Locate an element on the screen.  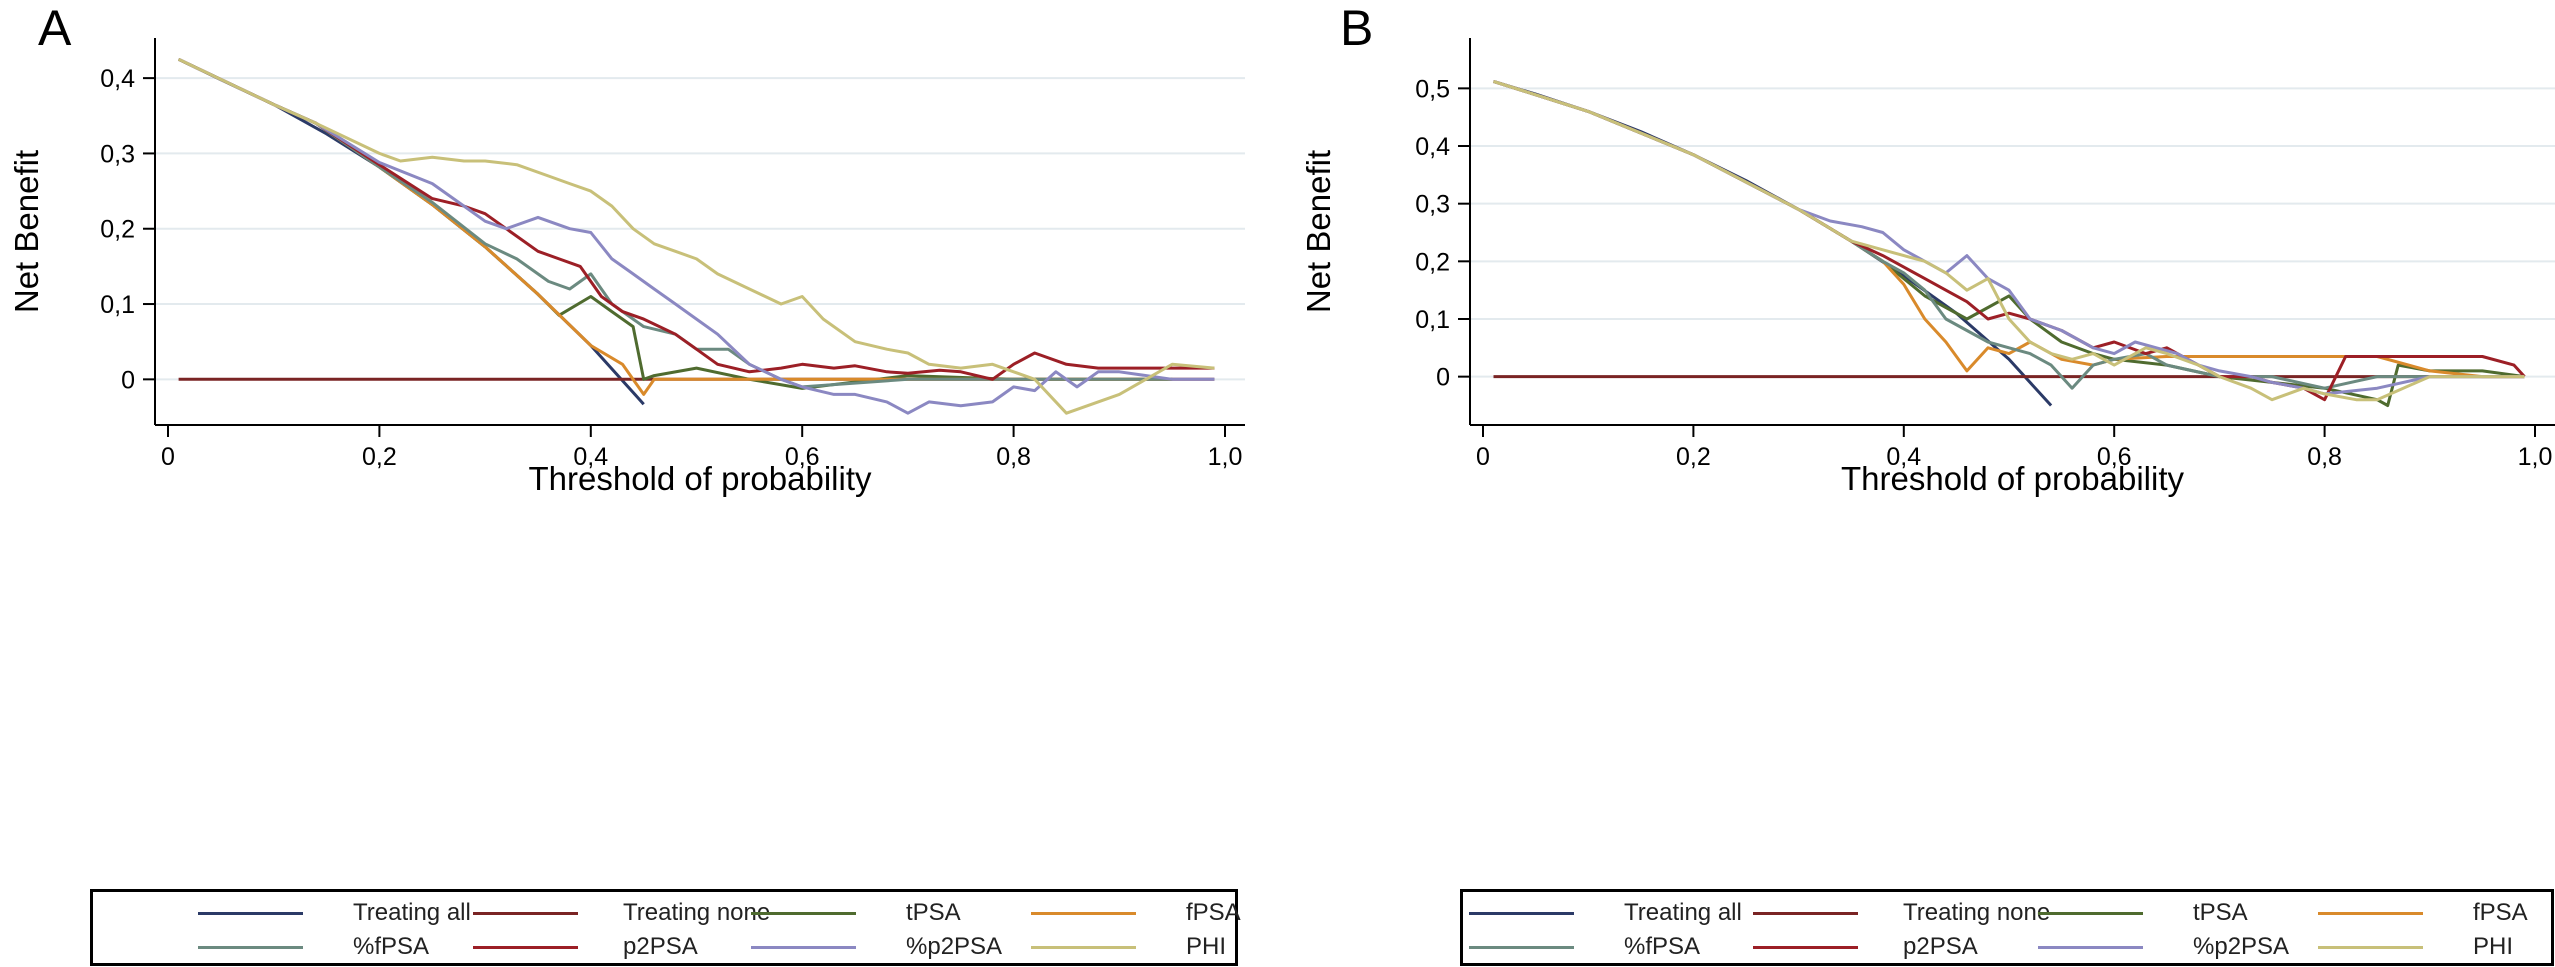
panel-label: B is located at coordinates (1356, 28).